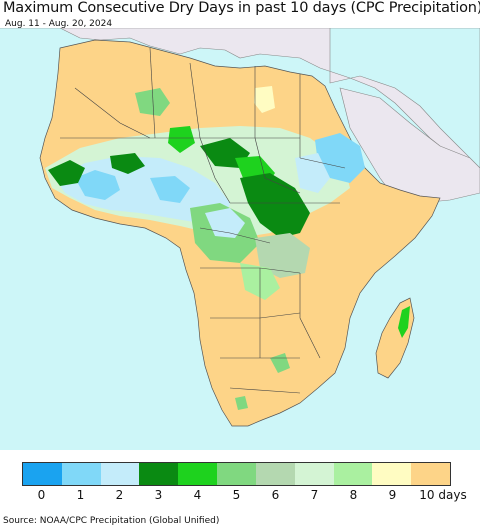  What do you see at coordinates (221, 157) in the screenshot?
I see `central-green` at bounding box center [221, 157].